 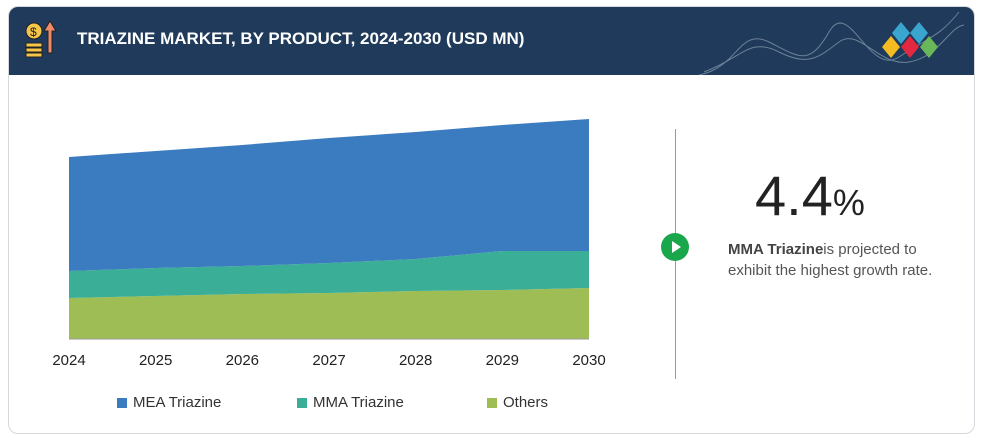 What do you see at coordinates (832, 43) in the screenshot?
I see `decorative-logo-icon` at bounding box center [832, 43].